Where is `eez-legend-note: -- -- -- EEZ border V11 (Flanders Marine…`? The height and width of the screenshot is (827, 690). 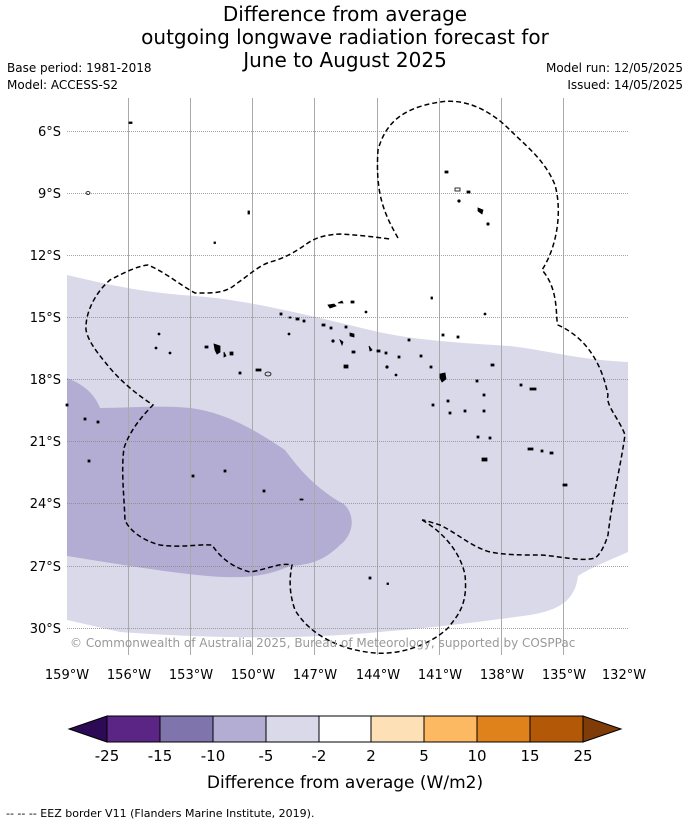 eez-legend-note: -- -- -- EEZ border V11 (Flanders Marine… is located at coordinates (160, 813).